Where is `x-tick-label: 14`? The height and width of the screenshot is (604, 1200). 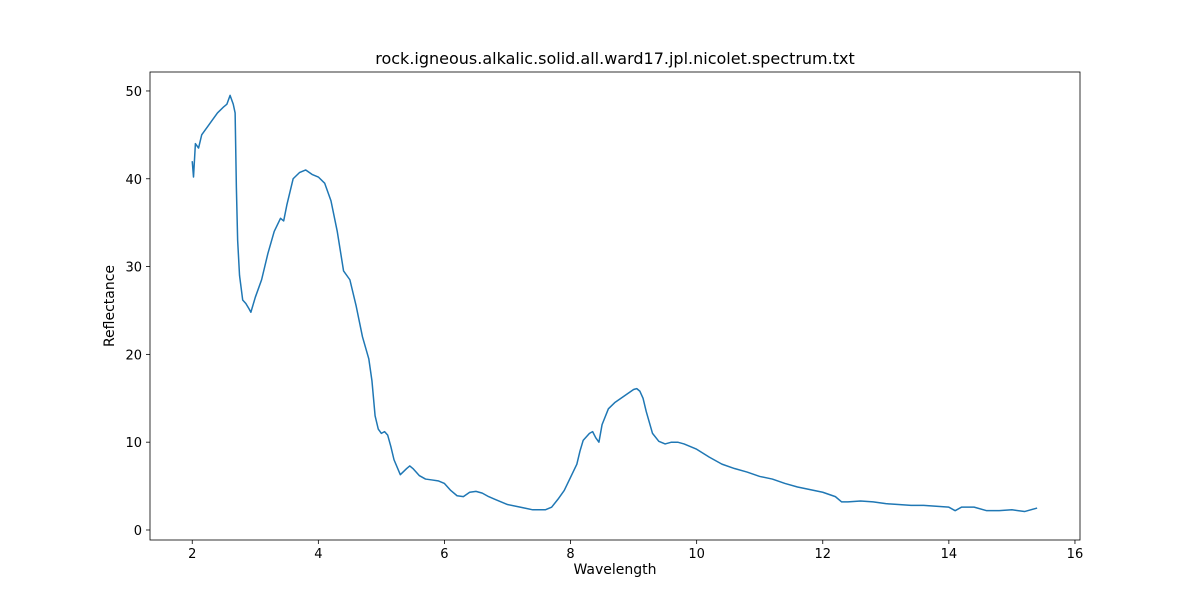 x-tick-label: 14 is located at coordinates (949, 554).